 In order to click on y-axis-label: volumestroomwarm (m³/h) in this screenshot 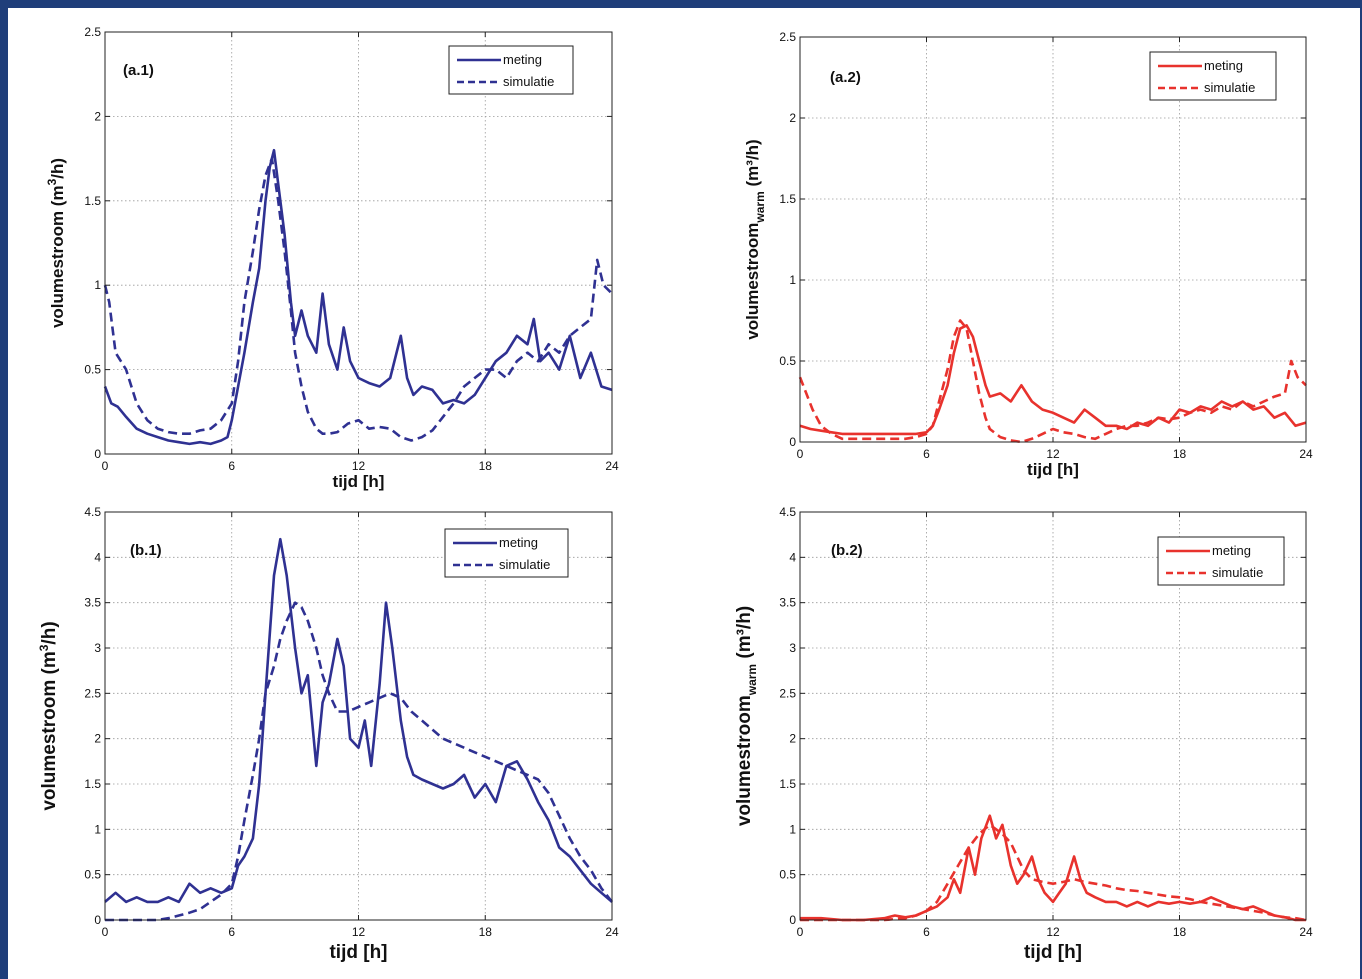, I will do `click(746, 716)`.